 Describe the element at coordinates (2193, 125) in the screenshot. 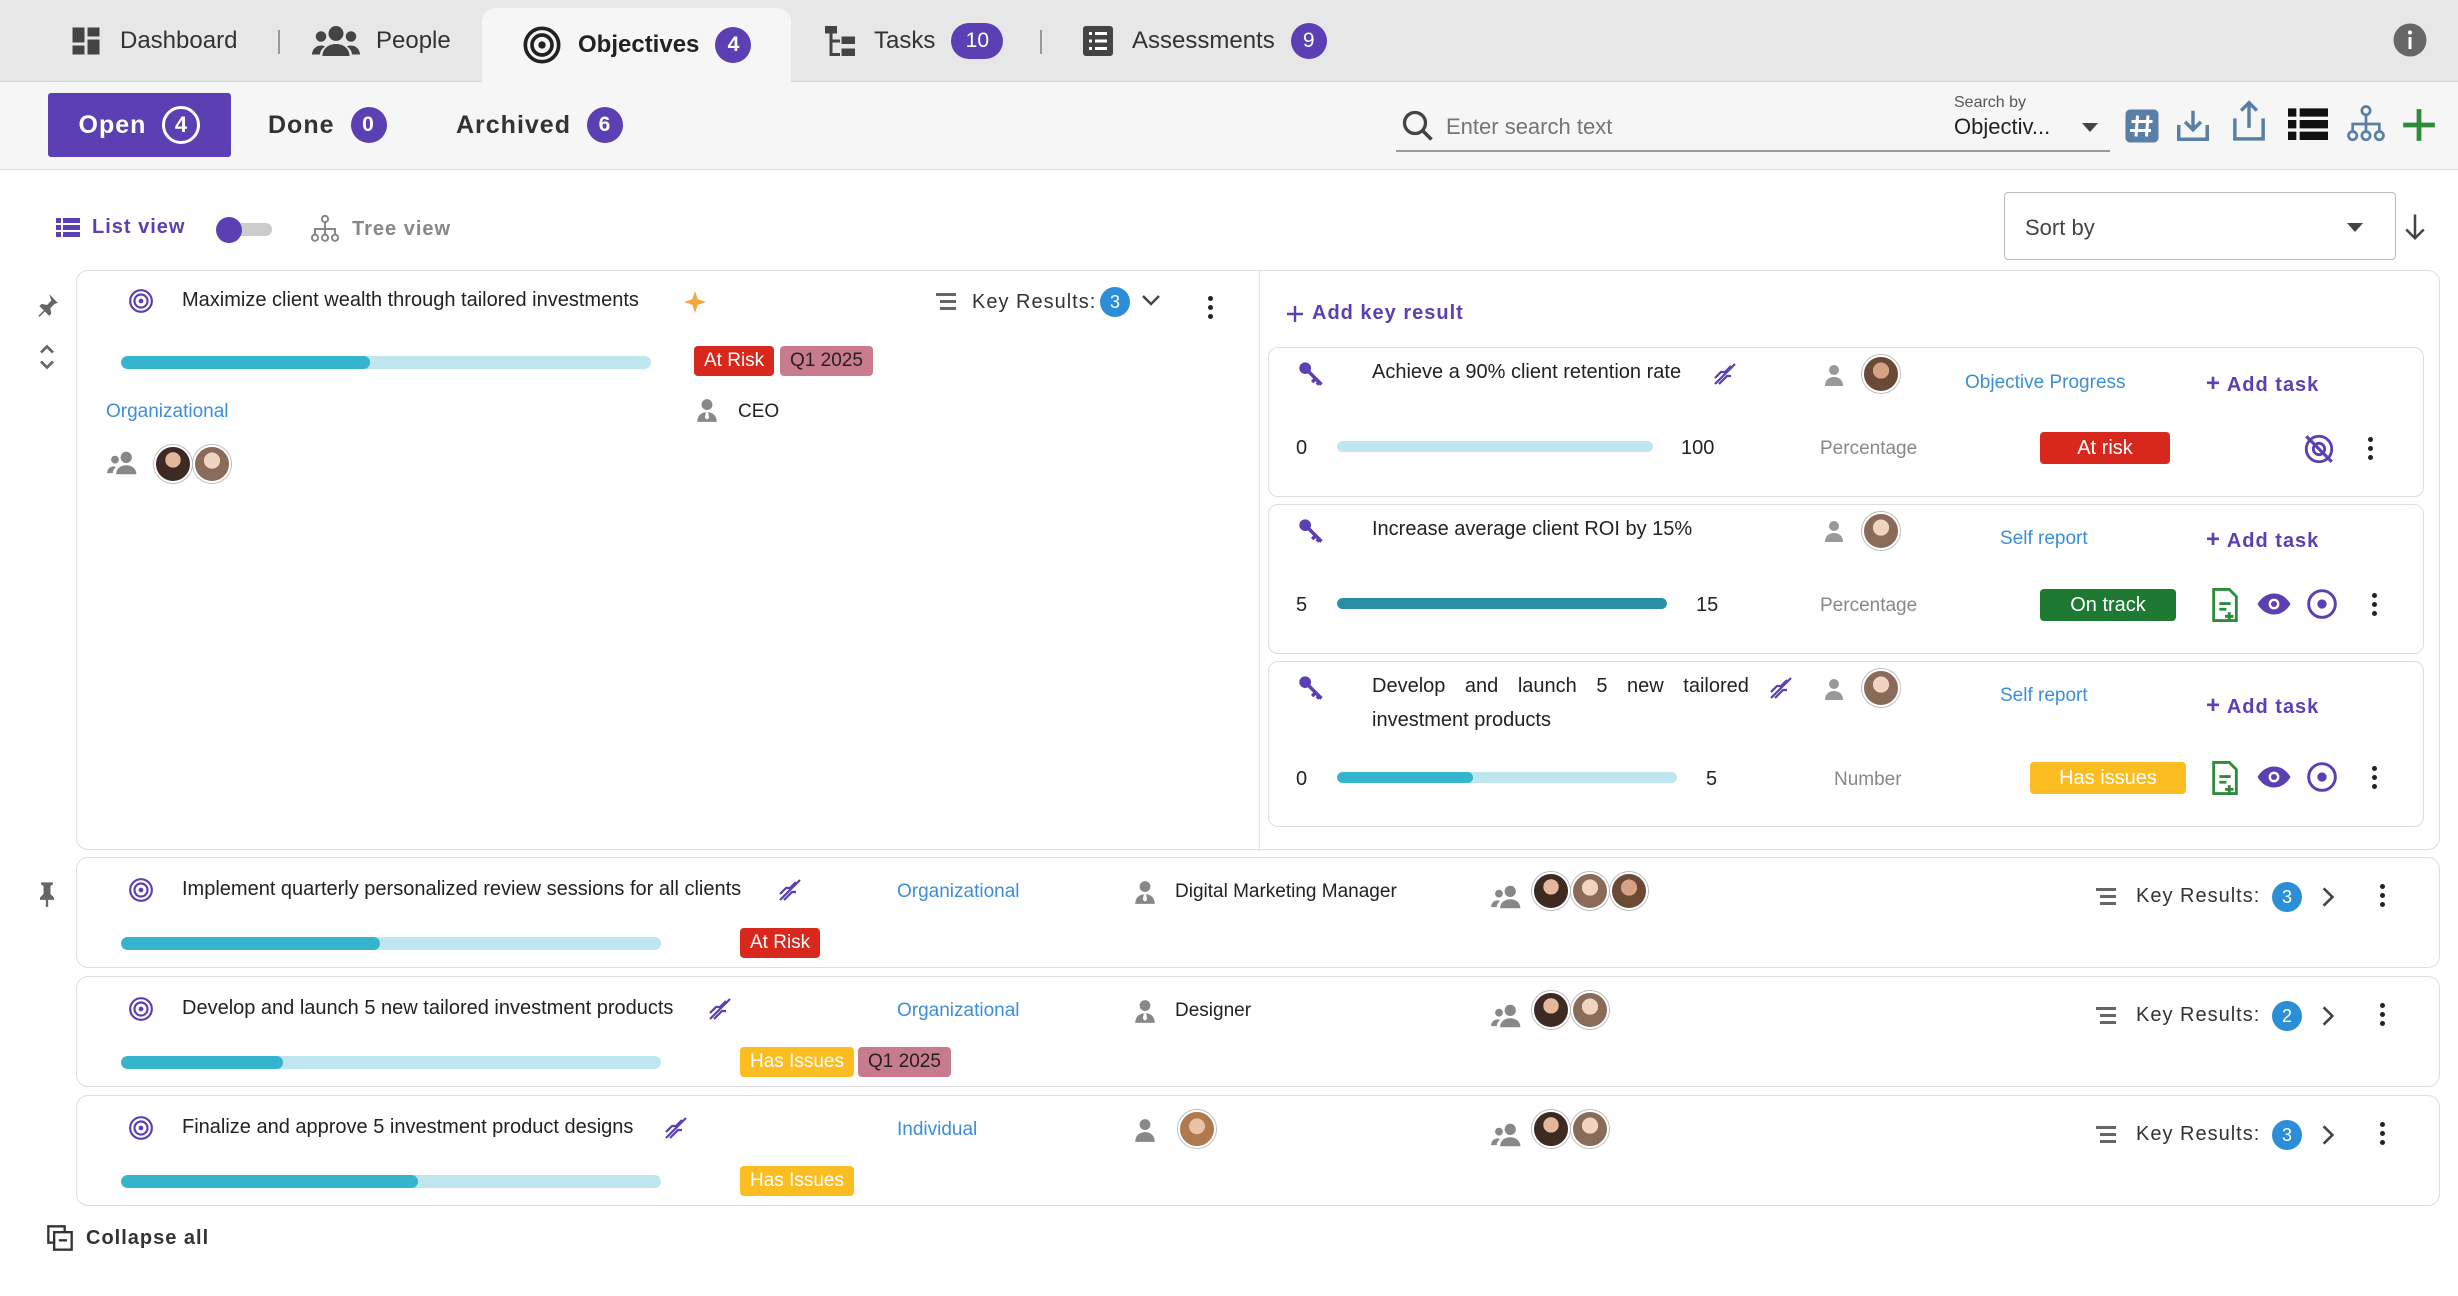

I see `download-icon` at that location.